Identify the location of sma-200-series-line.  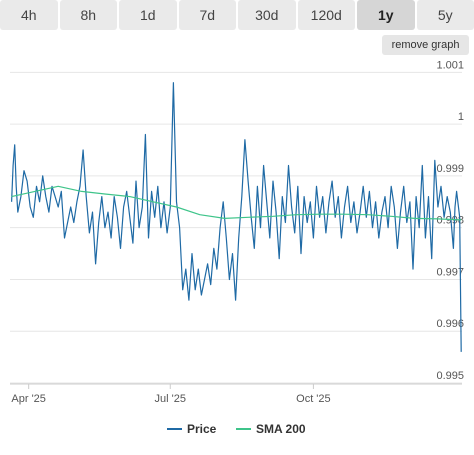
(236, 203).